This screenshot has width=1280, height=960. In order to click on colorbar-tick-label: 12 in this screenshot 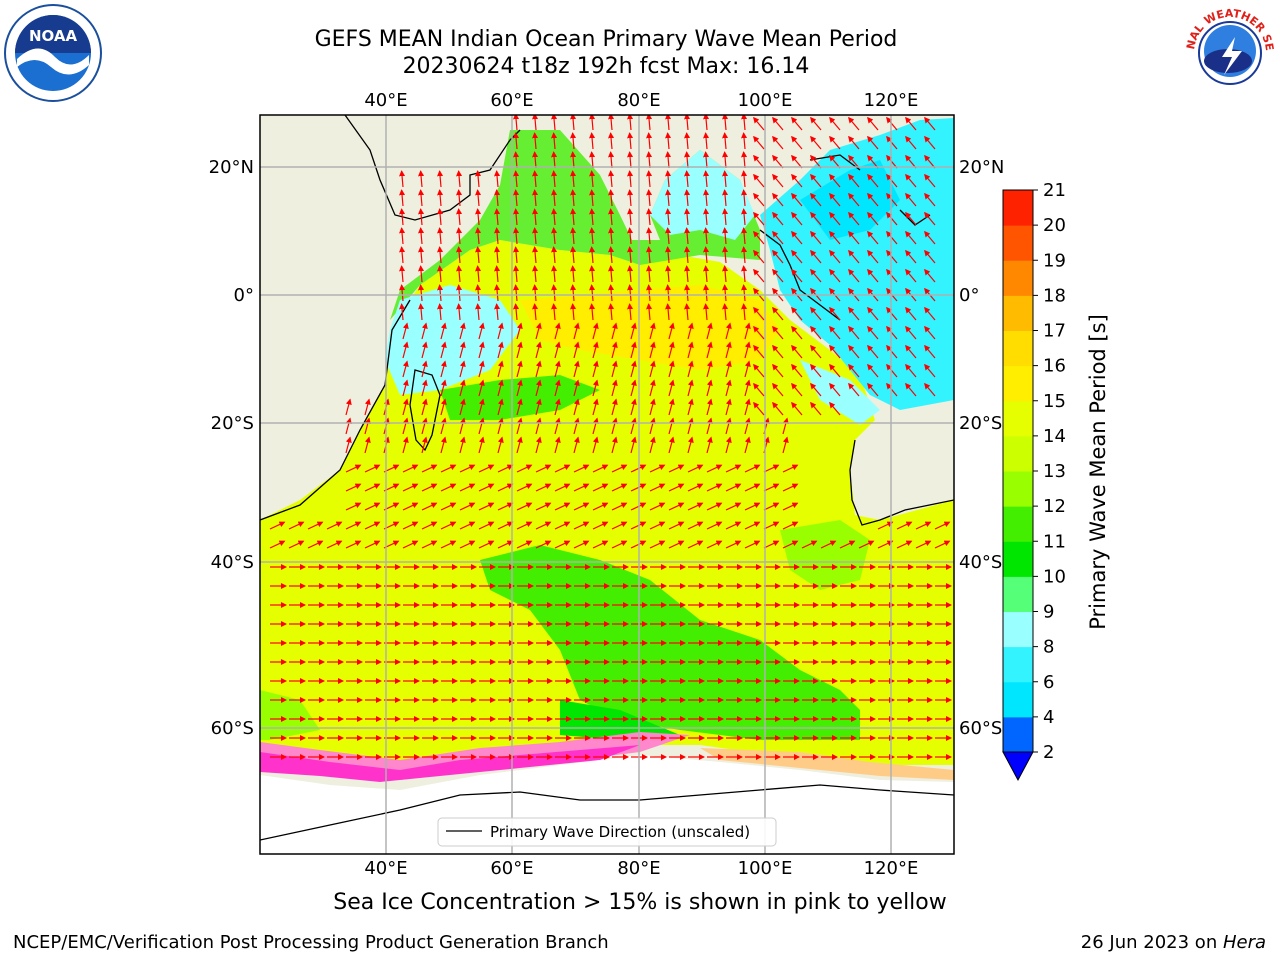, I will do `click(1054, 506)`.